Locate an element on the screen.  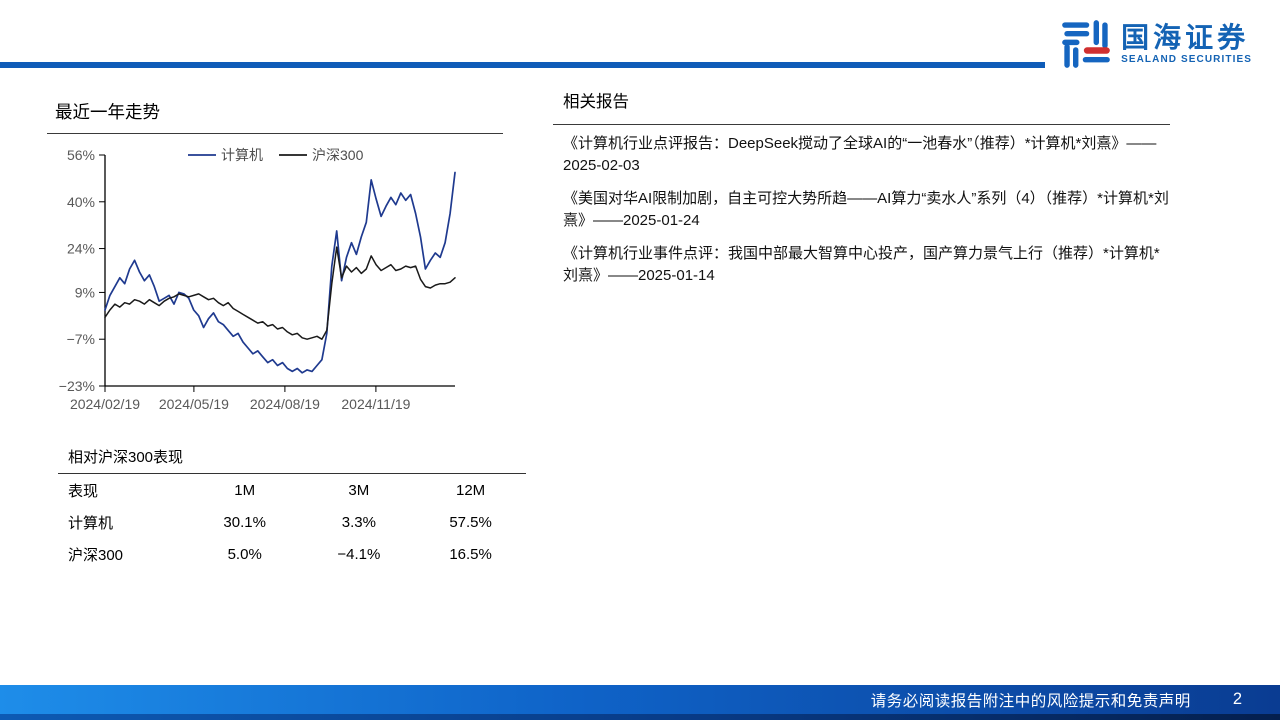
svg-text: 56% is located at coordinates (81, 155).